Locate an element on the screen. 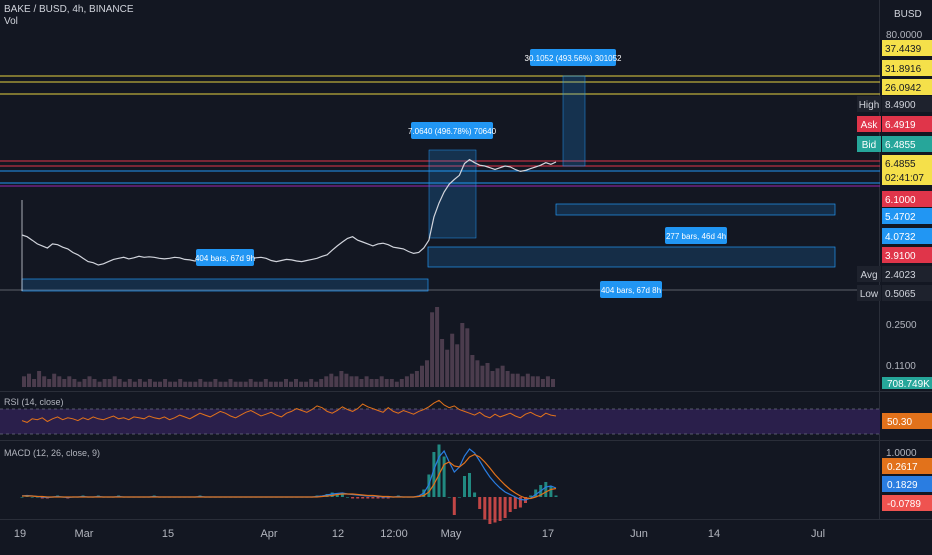 The image size is (932, 555). price-badge-value: 26.0942 is located at coordinates (903, 88).